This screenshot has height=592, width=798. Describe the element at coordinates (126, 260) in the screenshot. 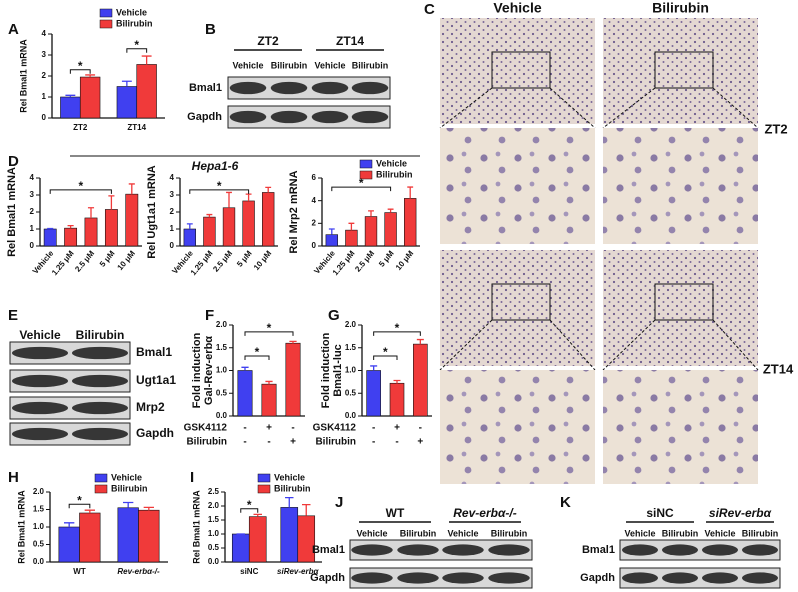

I see `x-tick-label: 10 μM` at that location.